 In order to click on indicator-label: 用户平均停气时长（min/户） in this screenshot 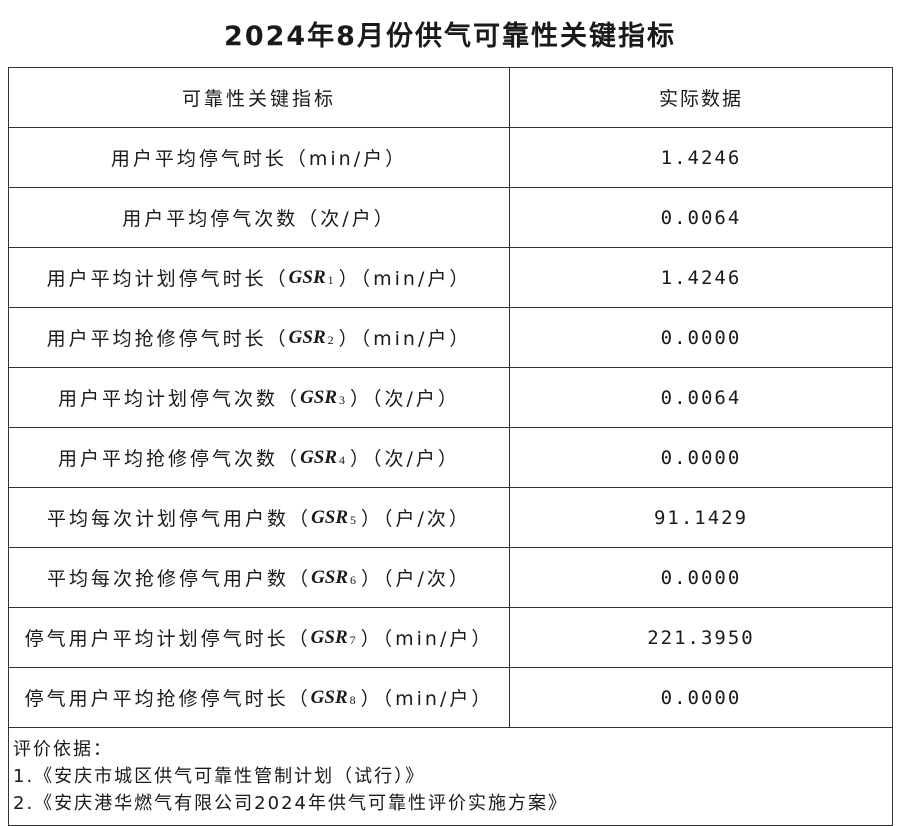, I will do `click(259, 159)`.